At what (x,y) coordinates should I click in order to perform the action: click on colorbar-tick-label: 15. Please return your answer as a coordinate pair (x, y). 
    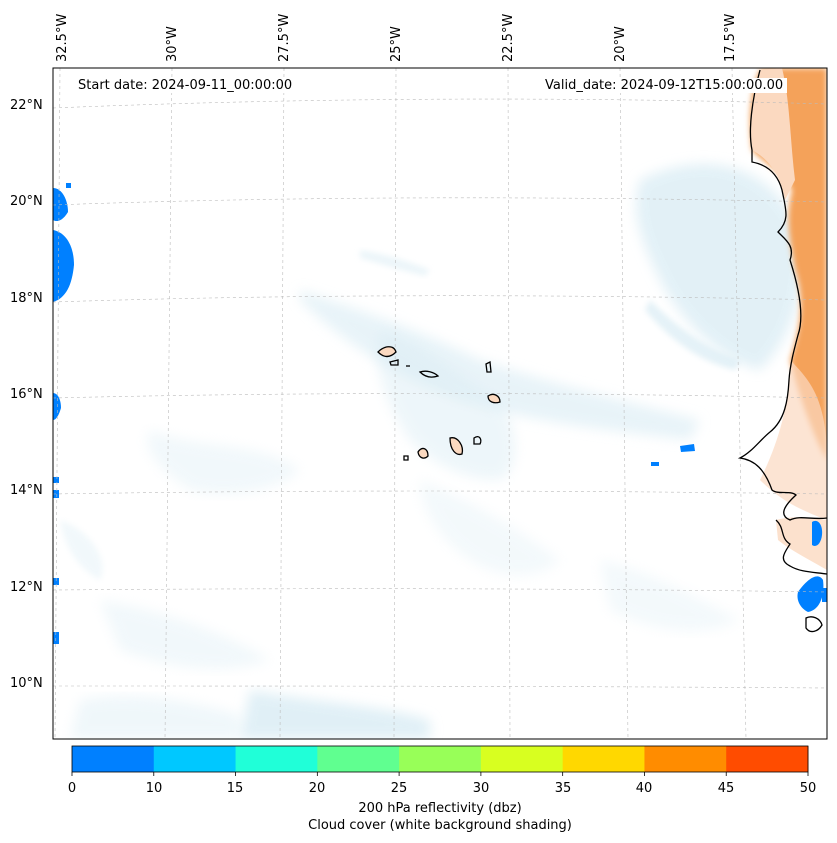
    Looking at the image, I should click on (235, 788).